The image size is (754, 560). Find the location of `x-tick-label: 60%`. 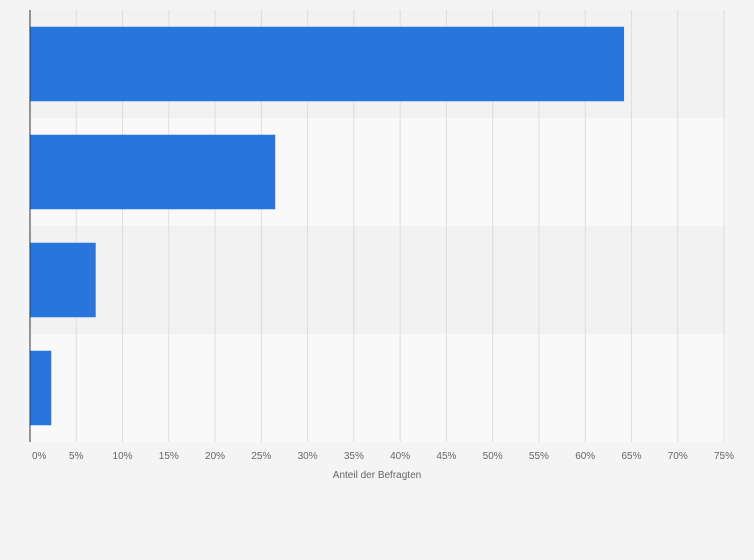

x-tick-label: 60% is located at coordinates (585, 456).